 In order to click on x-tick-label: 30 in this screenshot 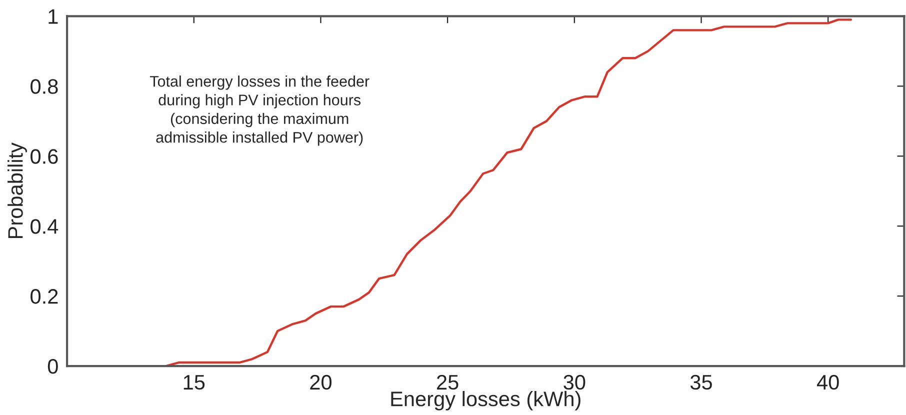, I will do `click(575, 382)`.